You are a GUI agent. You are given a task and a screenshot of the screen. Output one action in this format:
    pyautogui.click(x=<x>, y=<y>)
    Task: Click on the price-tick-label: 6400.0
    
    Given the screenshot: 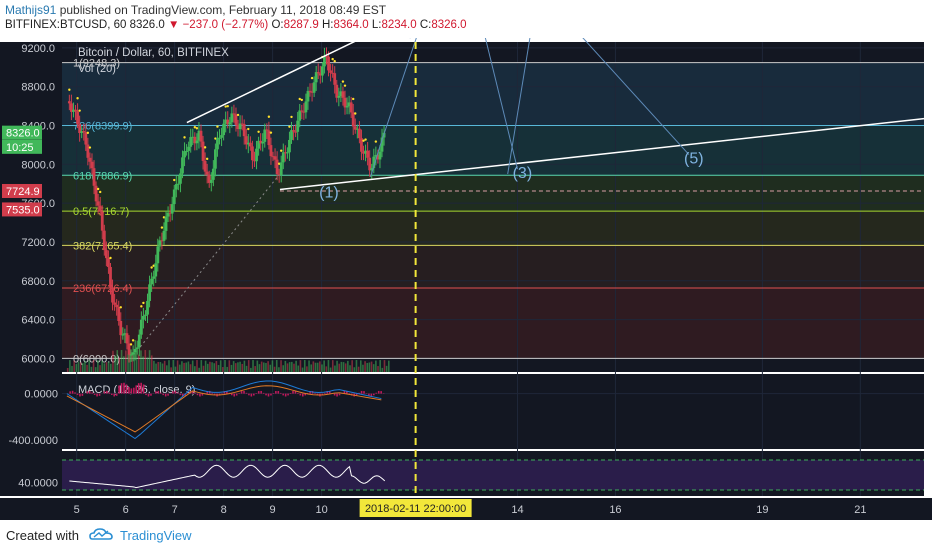 What is the action you would take?
    pyautogui.click(x=38, y=321)
    